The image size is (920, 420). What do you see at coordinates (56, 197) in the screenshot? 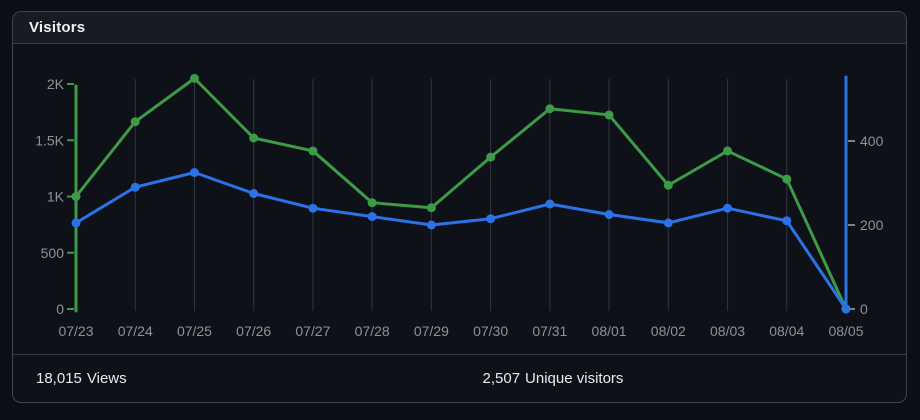
I see `left-axis-tick-label: 1K` at bounding box center [56, 197].